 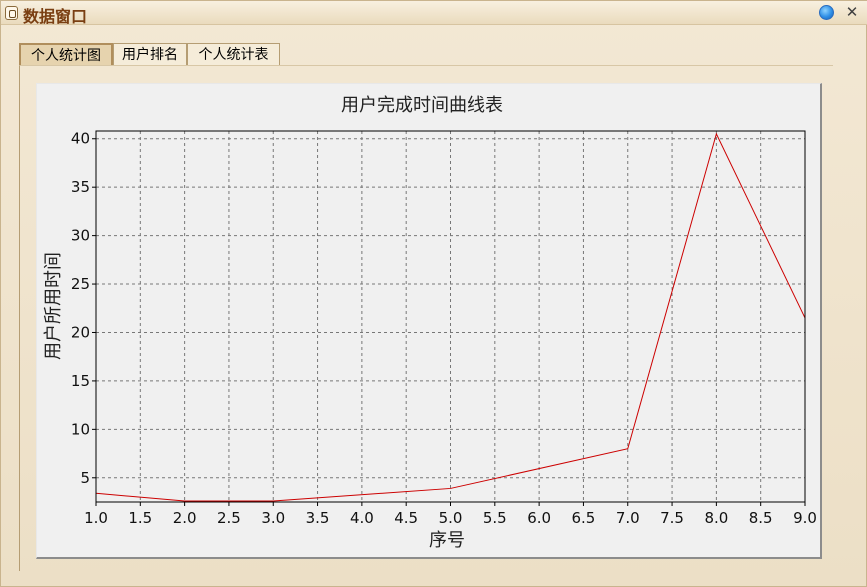 I want to click on x-tick-label: 1.5, so click(x=140, y=518).